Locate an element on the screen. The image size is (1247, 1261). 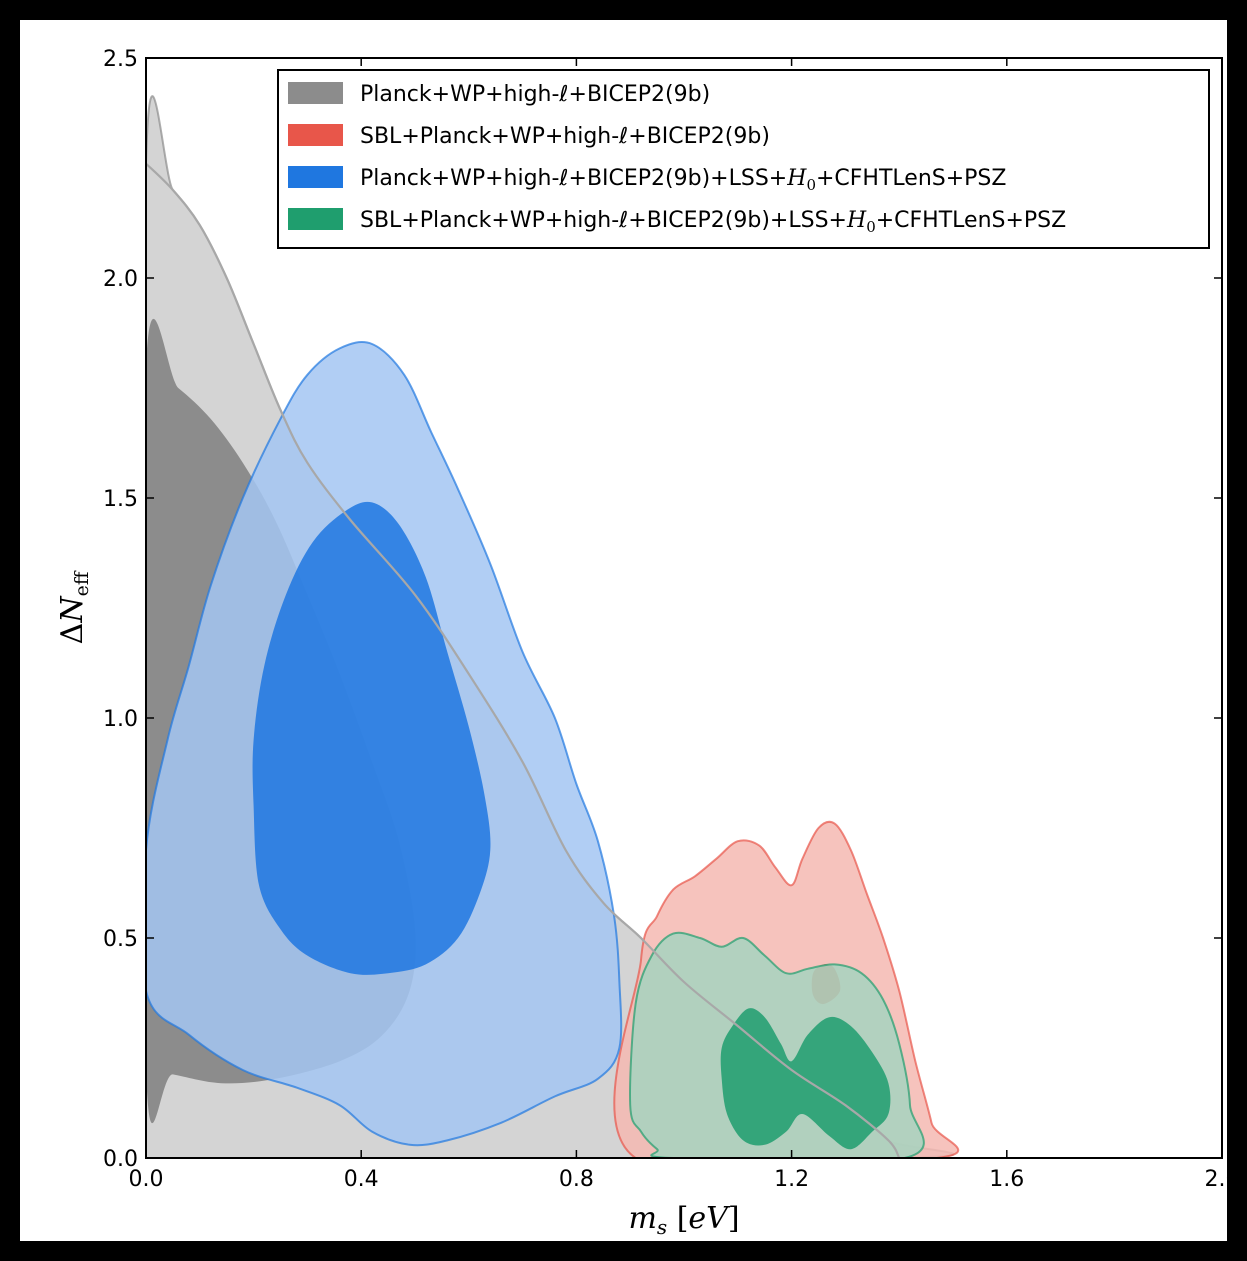
x-tick-label: 0.4 is located at coordinates (361, 1179).